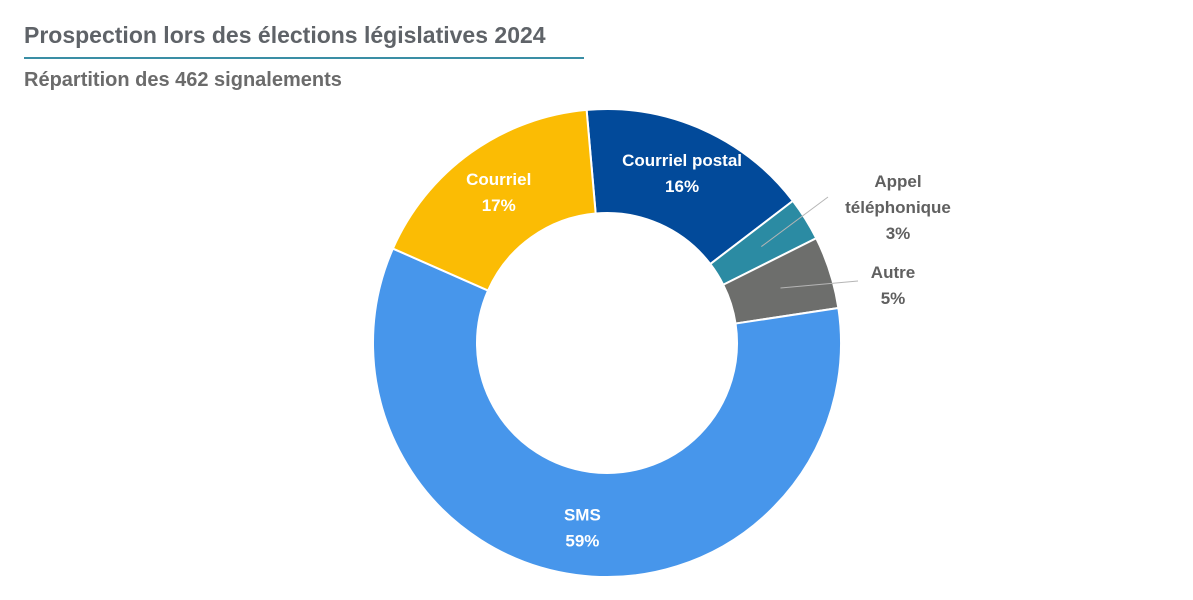  I want to click on leader-line-autre, so click(819, 284).